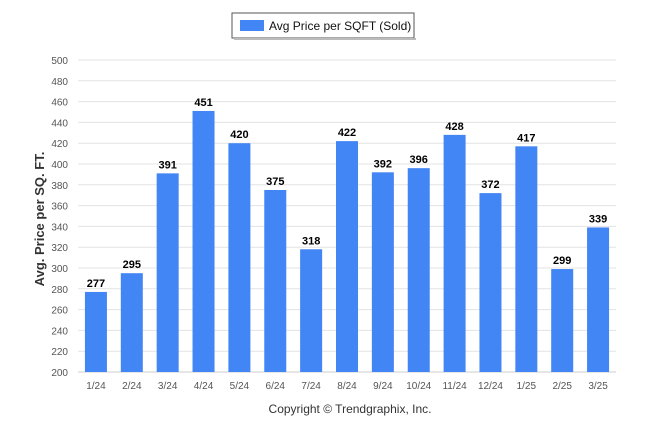  What do you see at coordinates (325, 39) in the screenshot?
I see `legend-box-shadow` at bounding box center [325, 39].